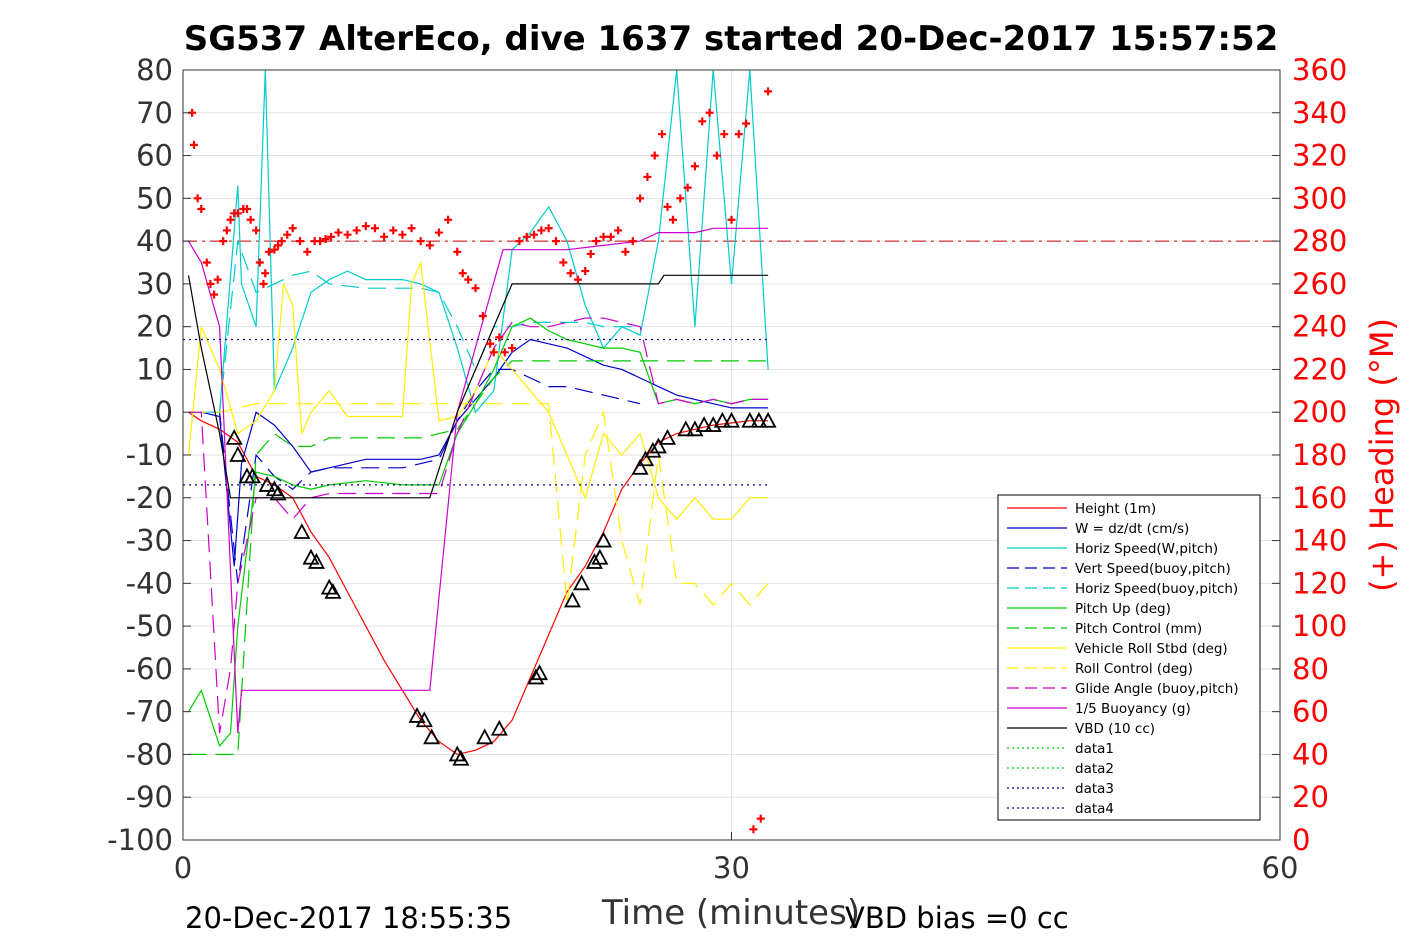 Image resolution: width=1417 pixels, height=949 pixels. I want to click on legend-label: 1/5 Buoyancy (g), so click(1133, 709).